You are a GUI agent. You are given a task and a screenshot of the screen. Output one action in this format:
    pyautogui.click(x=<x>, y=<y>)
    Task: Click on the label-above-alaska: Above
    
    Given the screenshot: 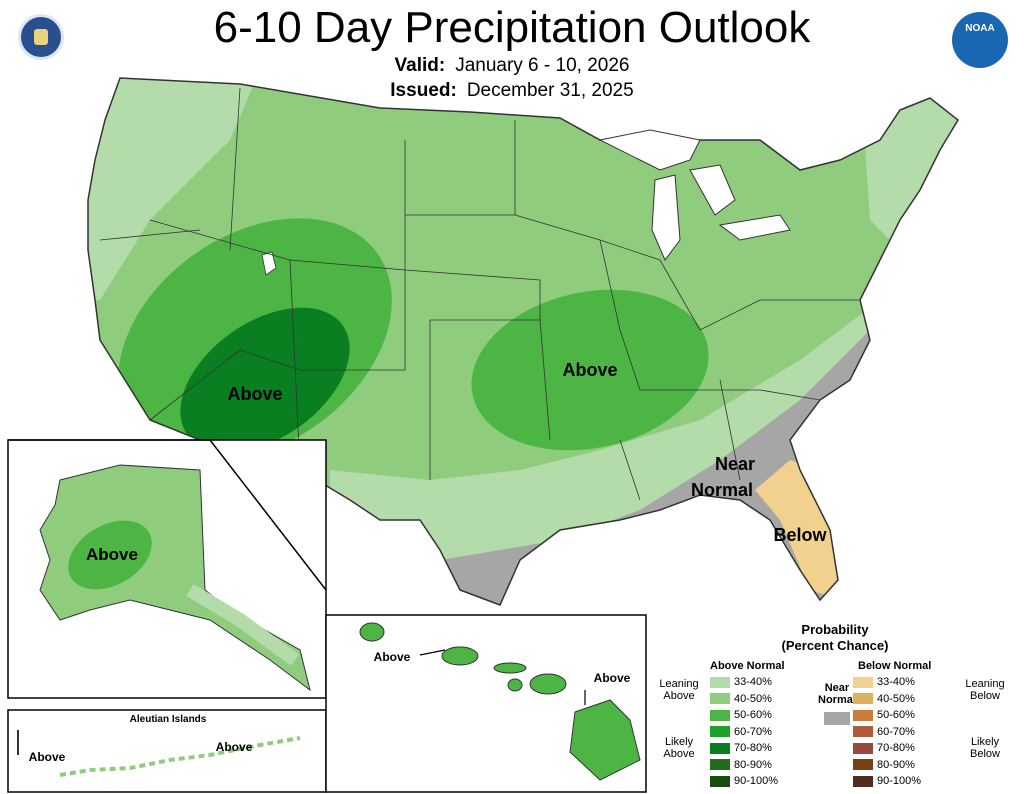 What is the action you would take?
    pyautogui.click(x=112, y=554)
    